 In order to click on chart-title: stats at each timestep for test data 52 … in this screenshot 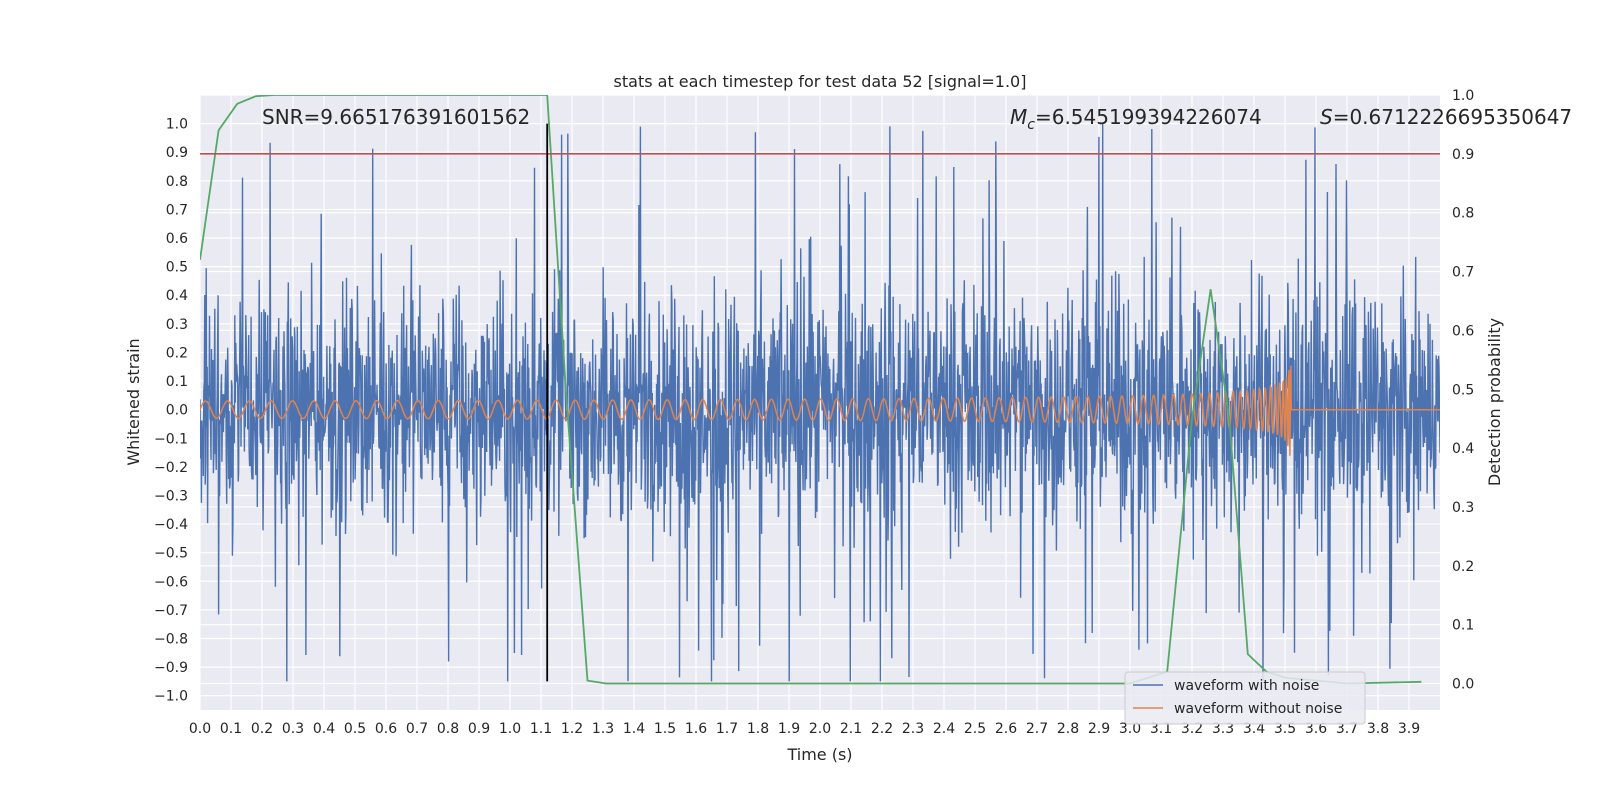, I will do `click(820, 81)`.